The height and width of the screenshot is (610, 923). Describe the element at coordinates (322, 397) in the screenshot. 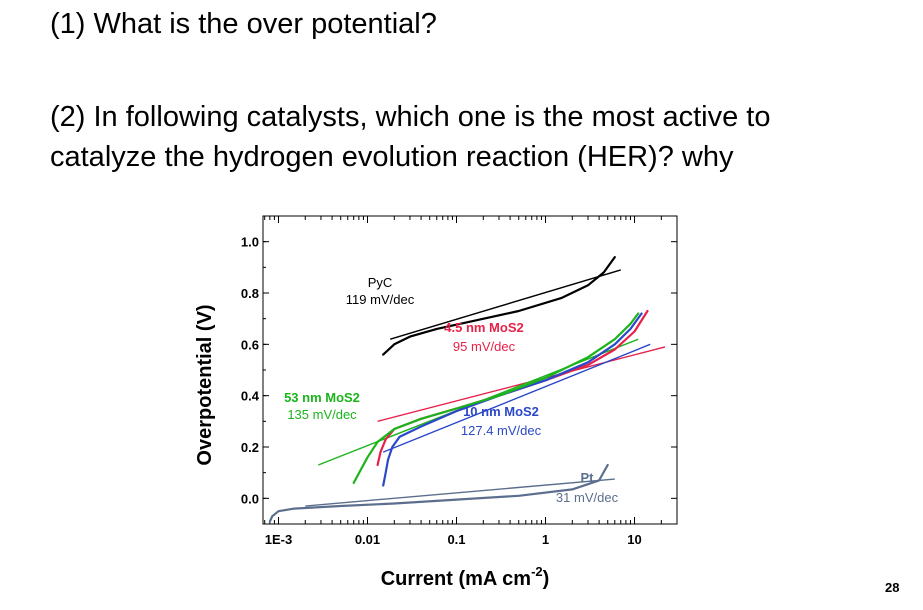

I see `annotation-53nm-name: 53 nm MoS2` at that location.